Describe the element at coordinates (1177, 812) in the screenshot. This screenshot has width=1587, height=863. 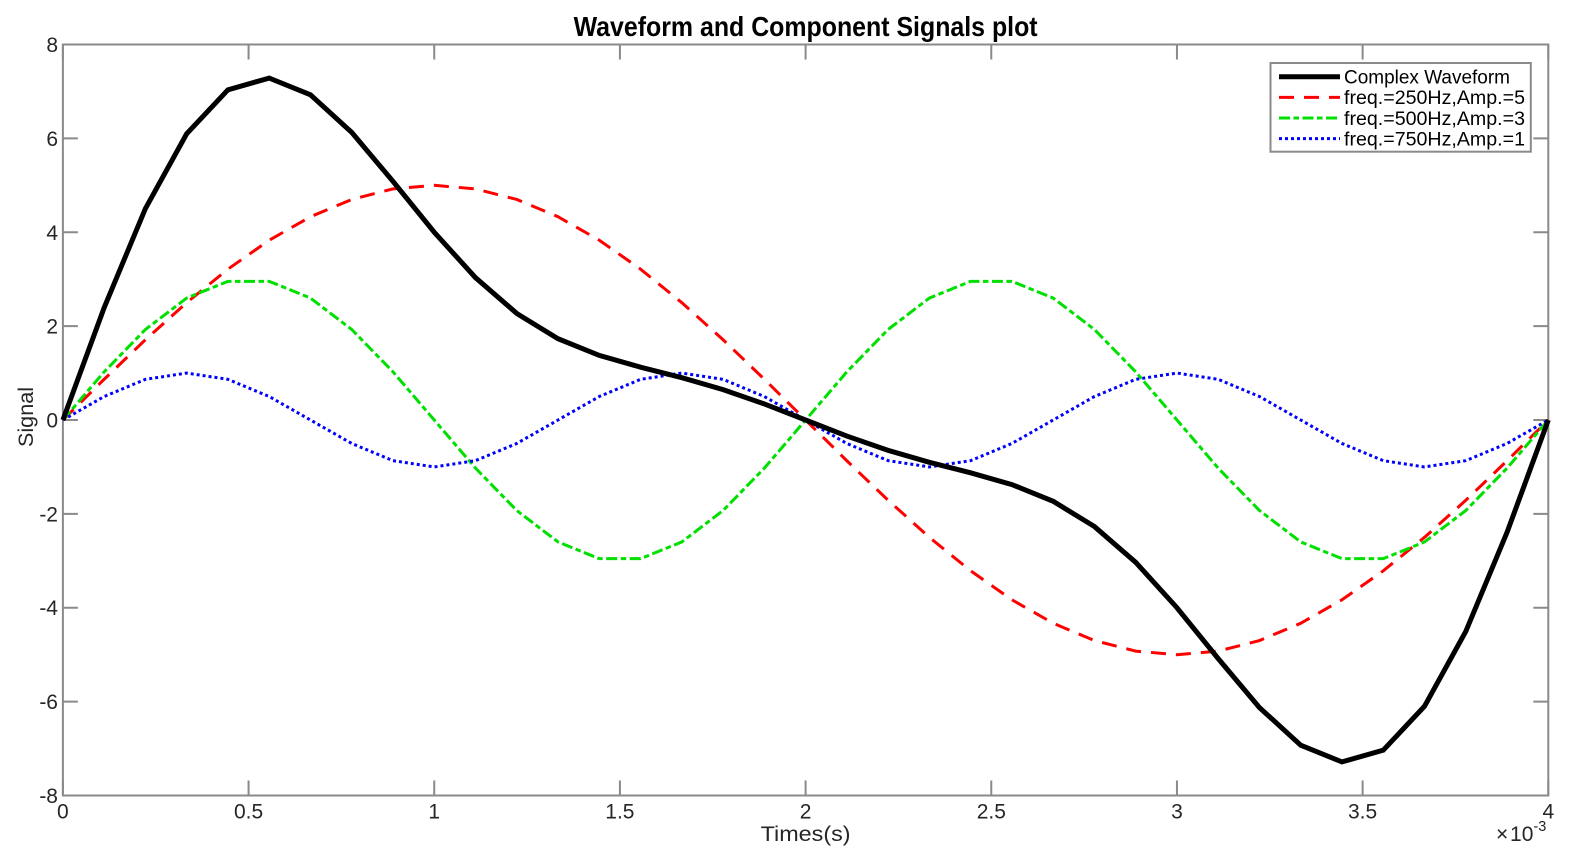
I see `svg-text: 3` at that location.